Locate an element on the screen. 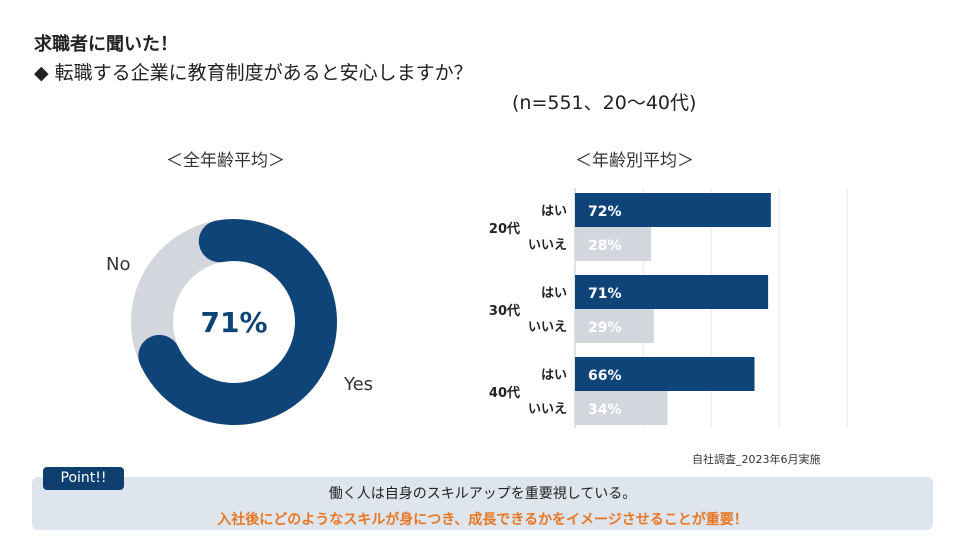 The height and width of the screenshot is (557, 967). slice-label-no: No is located at coordinates (118, 264).